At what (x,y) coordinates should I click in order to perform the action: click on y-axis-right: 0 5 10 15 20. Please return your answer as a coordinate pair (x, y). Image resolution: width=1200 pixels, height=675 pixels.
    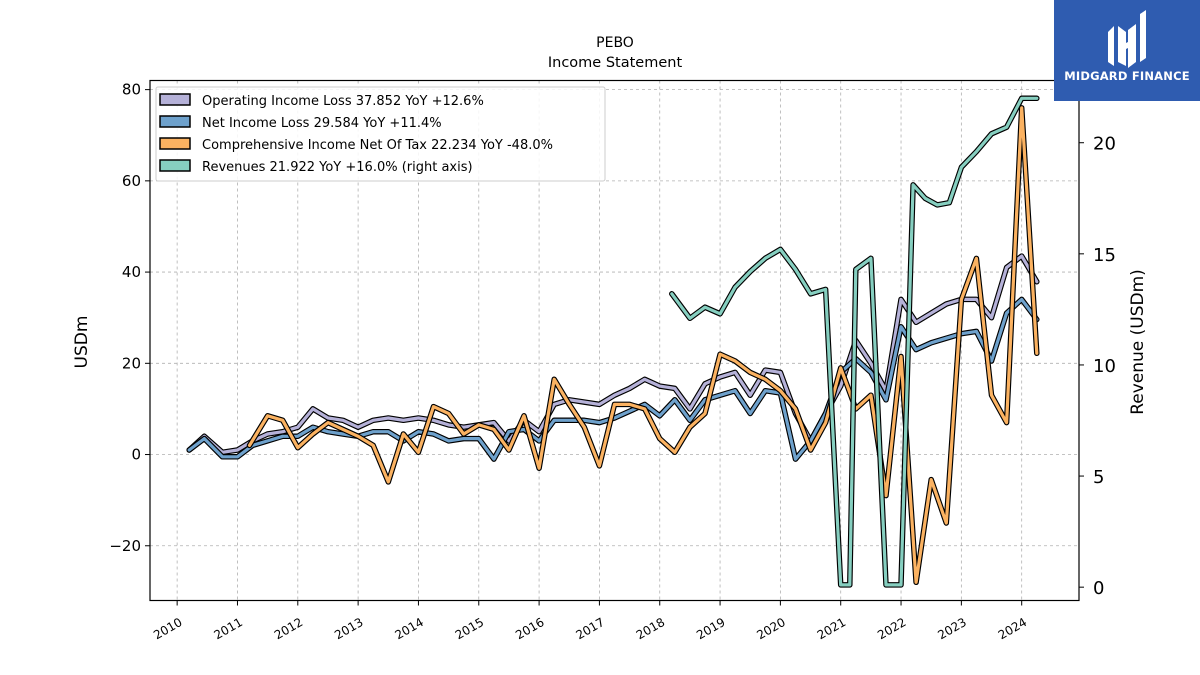
    Looking at the image, I should click on (1097, 366).